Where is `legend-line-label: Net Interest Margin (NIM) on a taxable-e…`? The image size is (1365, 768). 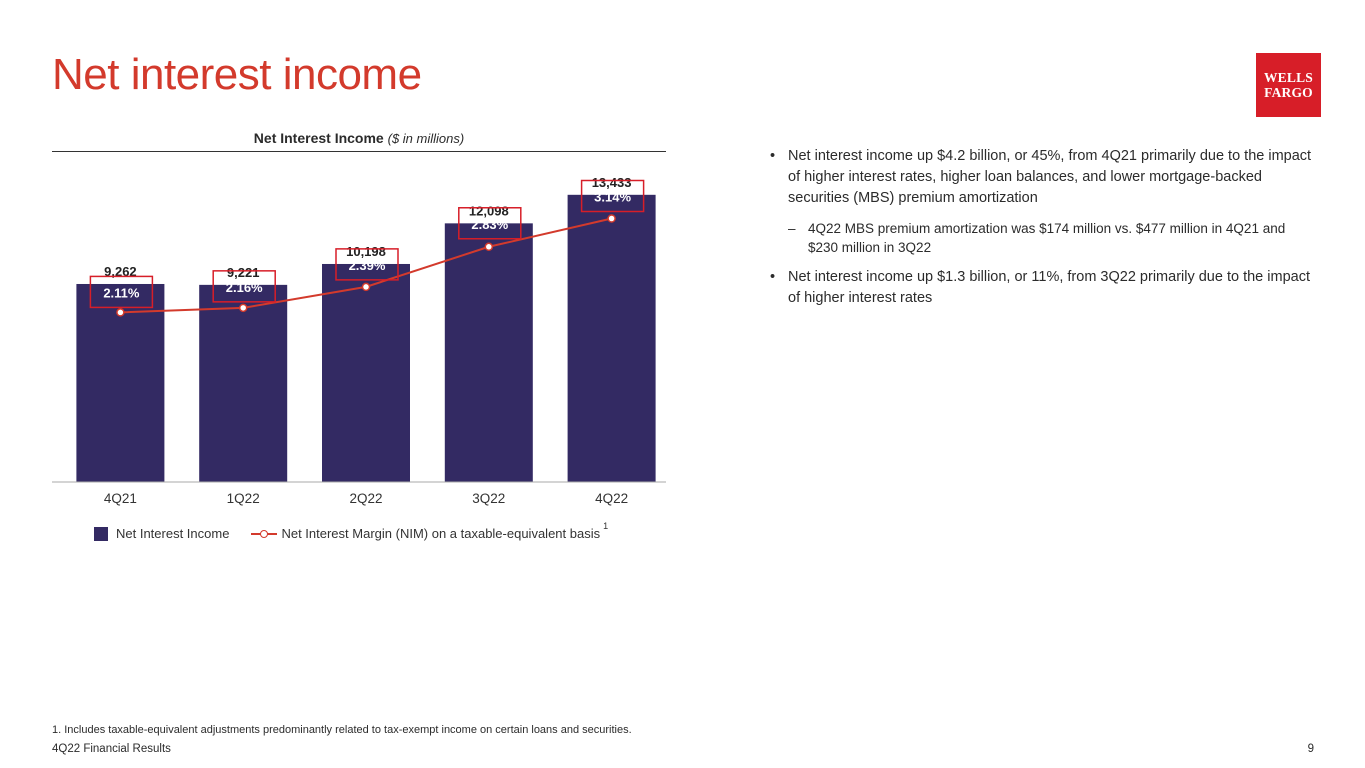
legend-line-label: Net Interest Margin (NIM) on a taxable-e… is located at coordinates (441, 533).